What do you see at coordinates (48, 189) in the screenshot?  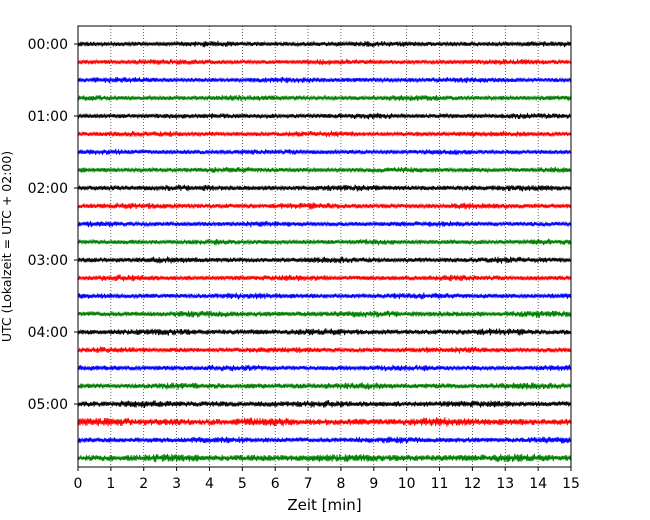 I see `y-tick-label-2: 02:00` at bounding box center [48, 189].